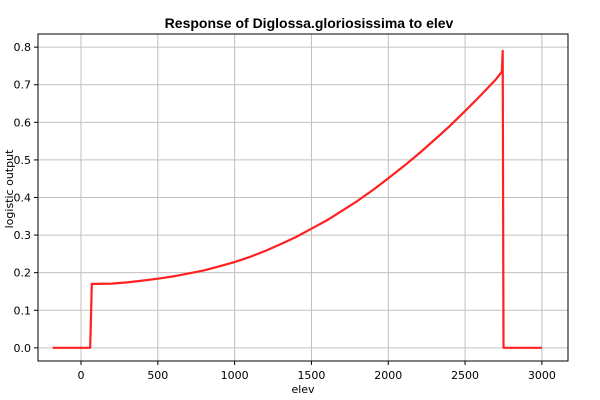  What do you see at coordinates (388, 375) in the screenshot?
I see `x-tick-label: 2000` at bounding box center [388, 375].